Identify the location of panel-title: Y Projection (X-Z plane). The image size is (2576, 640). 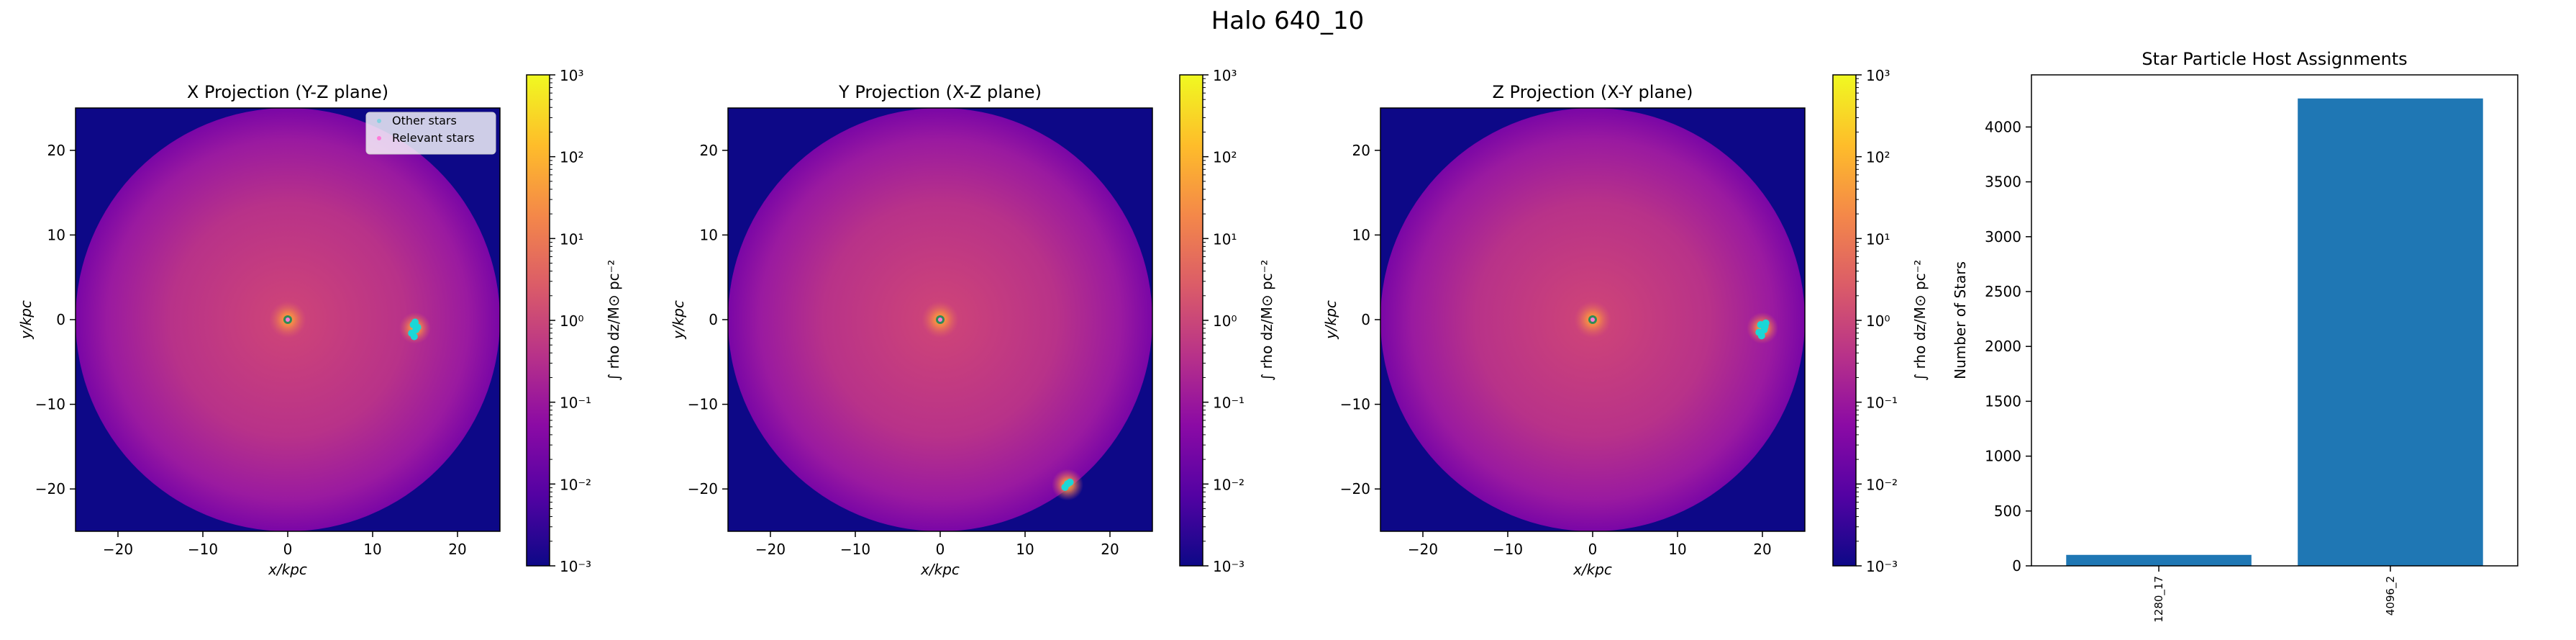
(940, 92).